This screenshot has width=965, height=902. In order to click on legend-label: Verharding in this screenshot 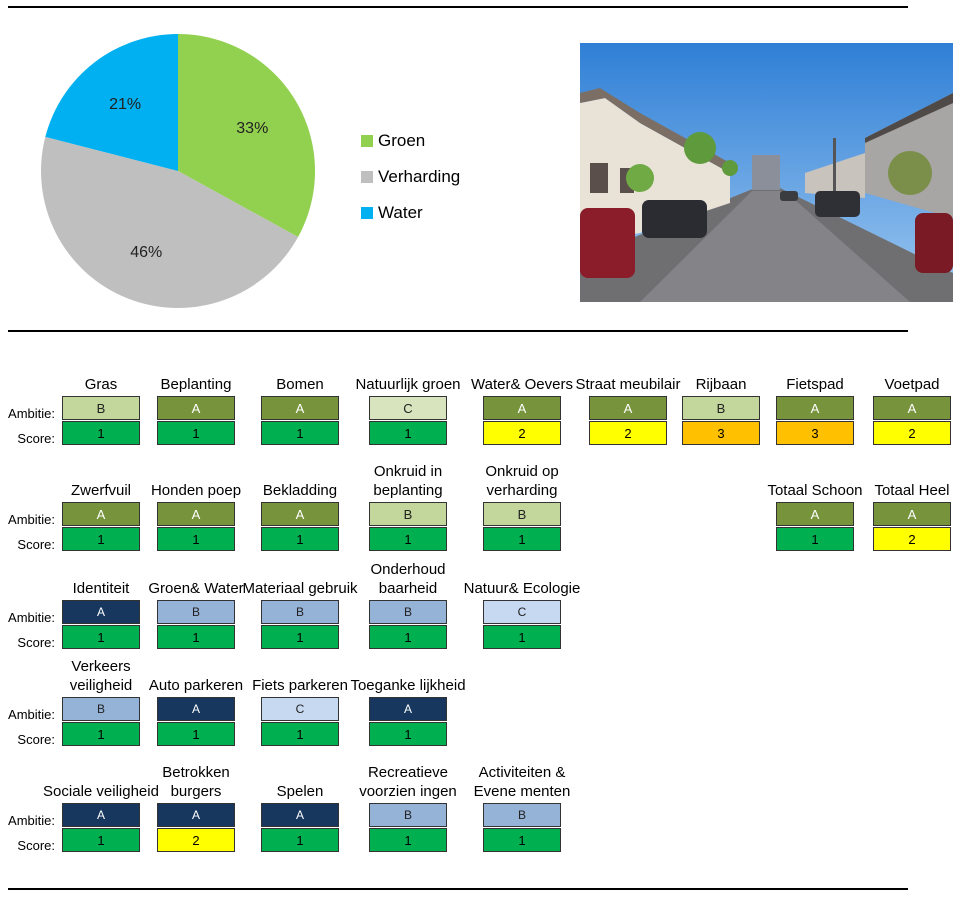, I will do `click(419, 176)`.